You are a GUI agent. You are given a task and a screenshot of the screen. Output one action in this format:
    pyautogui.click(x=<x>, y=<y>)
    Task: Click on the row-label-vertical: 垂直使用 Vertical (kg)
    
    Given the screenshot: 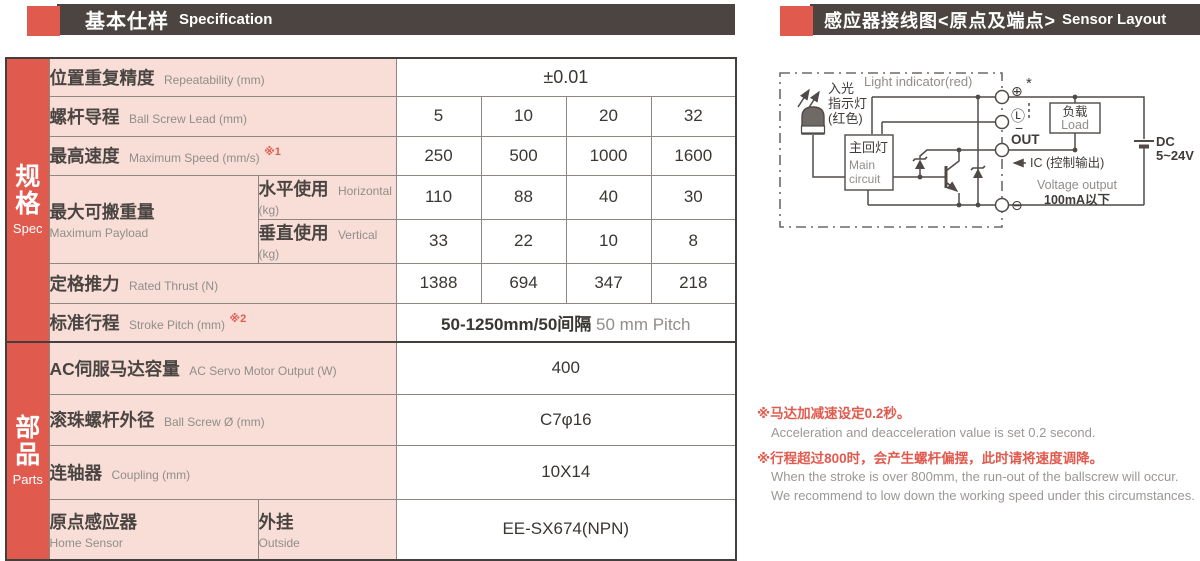 What is the action you would take?
    pyautogui.click(x=327, y=241)
    